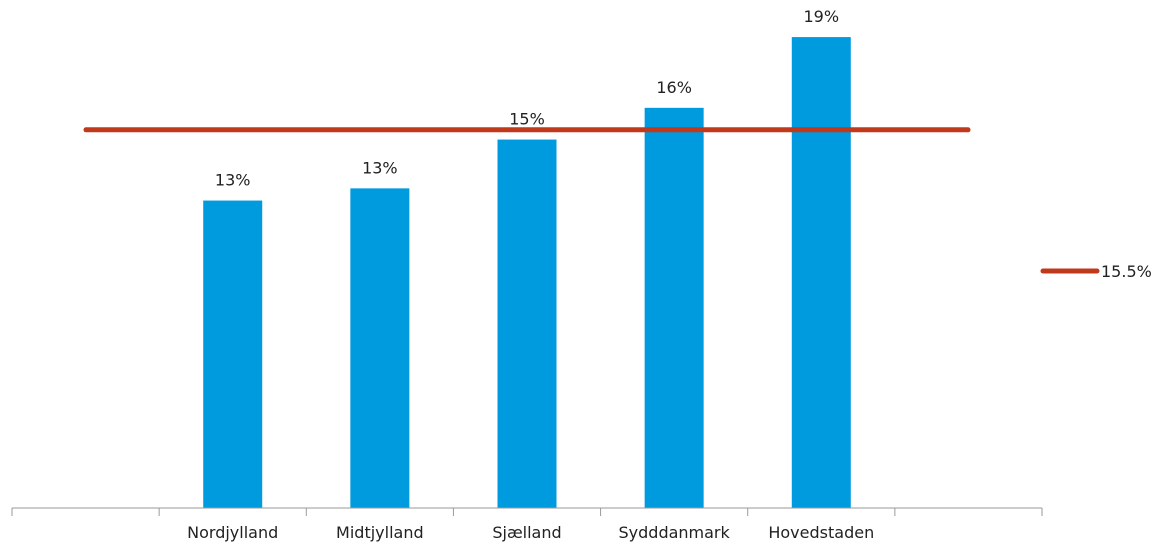 This screenshot has width=1164, height=542. What do you see at coordinates (233, 354) in the screenshot?
I see `bar-nordjylland` at bounding box center [233, 354].